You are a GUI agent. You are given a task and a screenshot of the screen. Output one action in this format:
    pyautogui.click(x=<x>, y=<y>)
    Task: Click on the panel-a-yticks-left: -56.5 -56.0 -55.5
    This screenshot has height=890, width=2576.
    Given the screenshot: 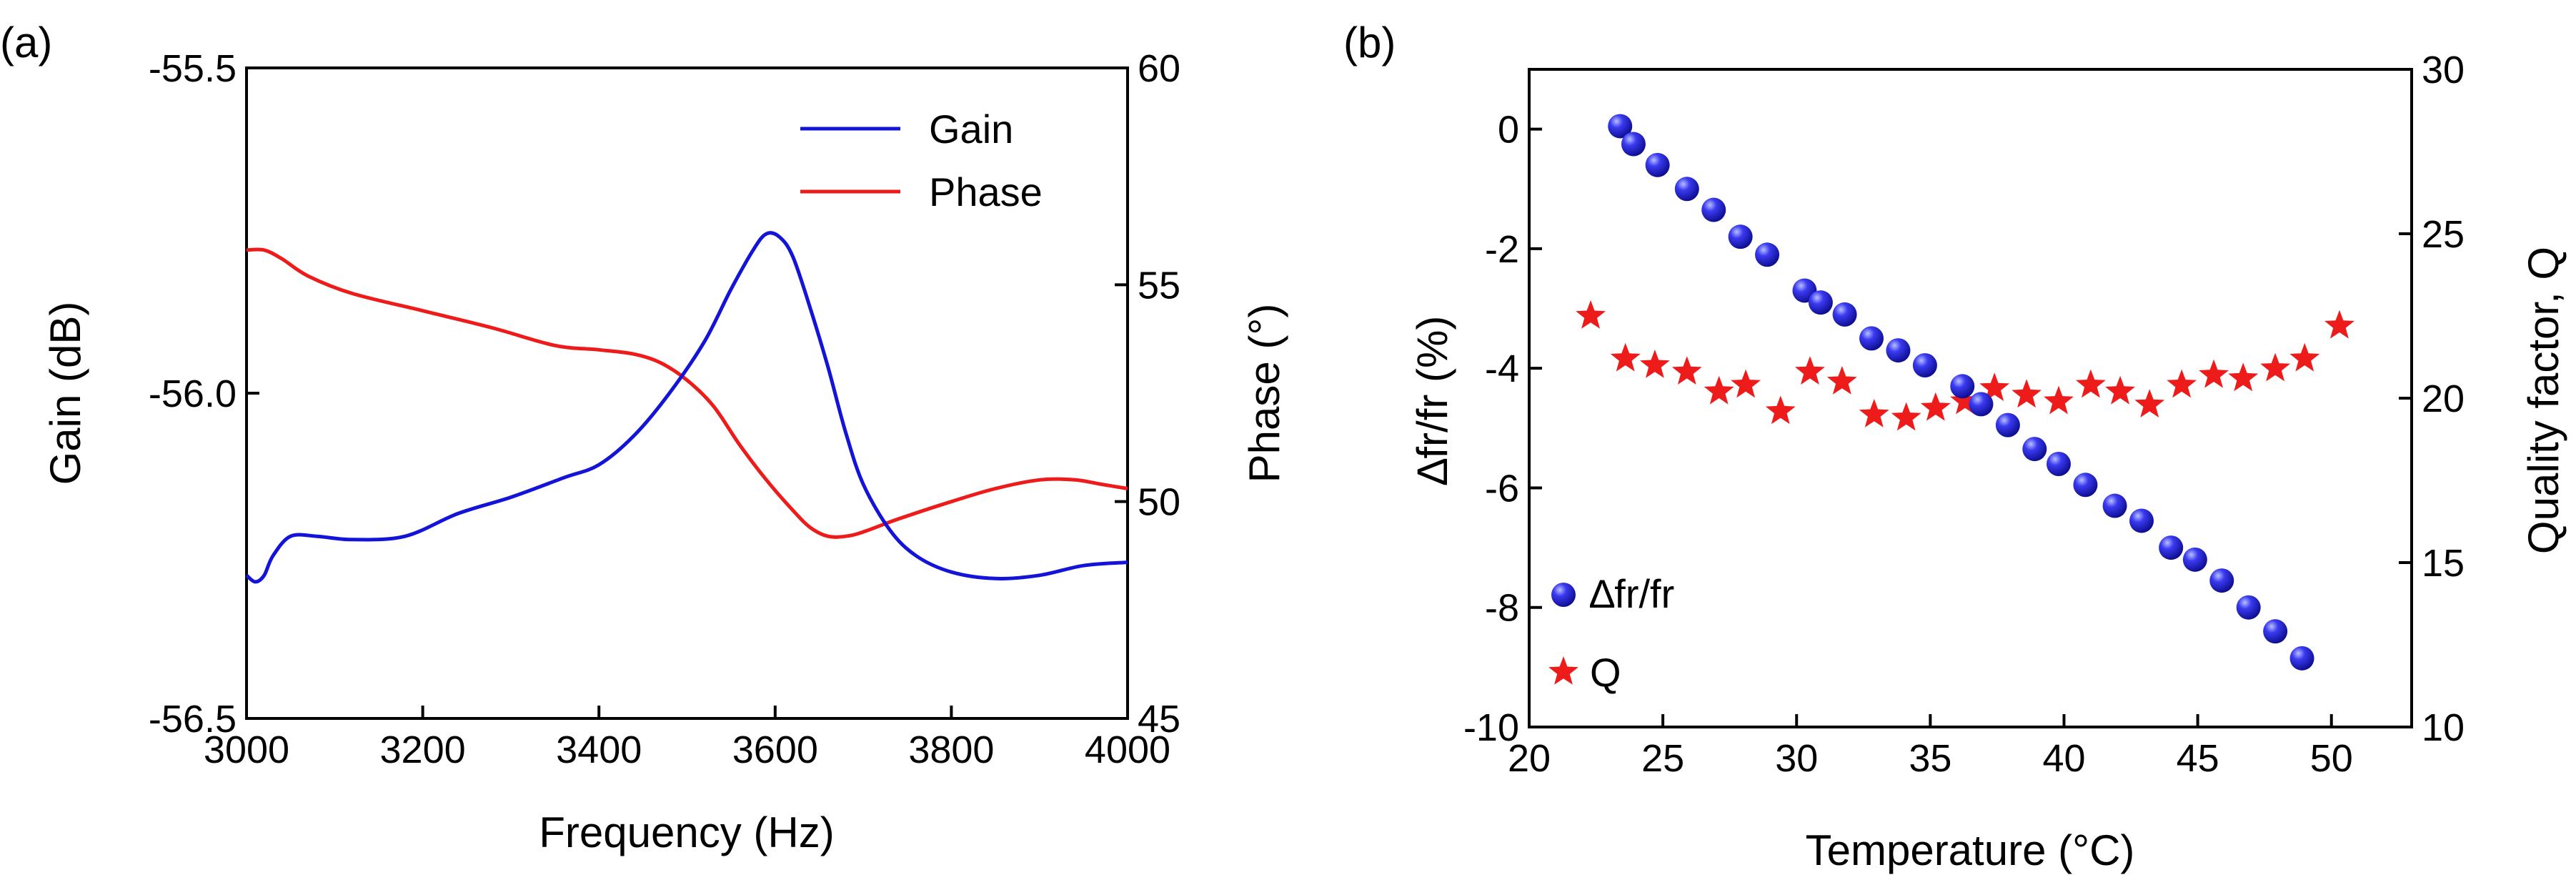 What is the action you would take?
    pyautogui.click(x=204, y=394)
    